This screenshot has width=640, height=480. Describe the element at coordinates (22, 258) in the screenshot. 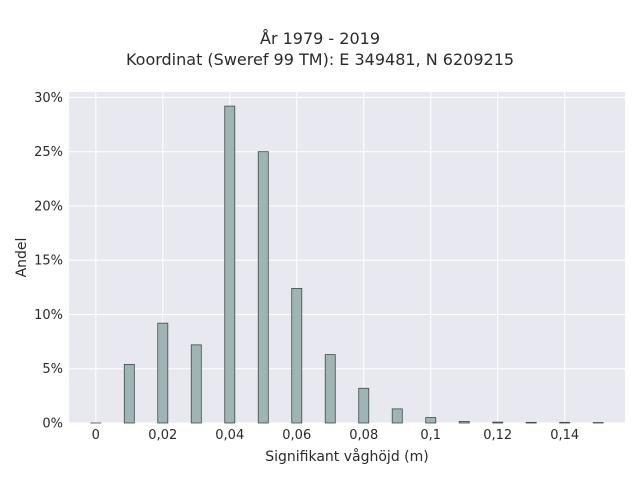

I see `y-axis-title: Andel` at that location.